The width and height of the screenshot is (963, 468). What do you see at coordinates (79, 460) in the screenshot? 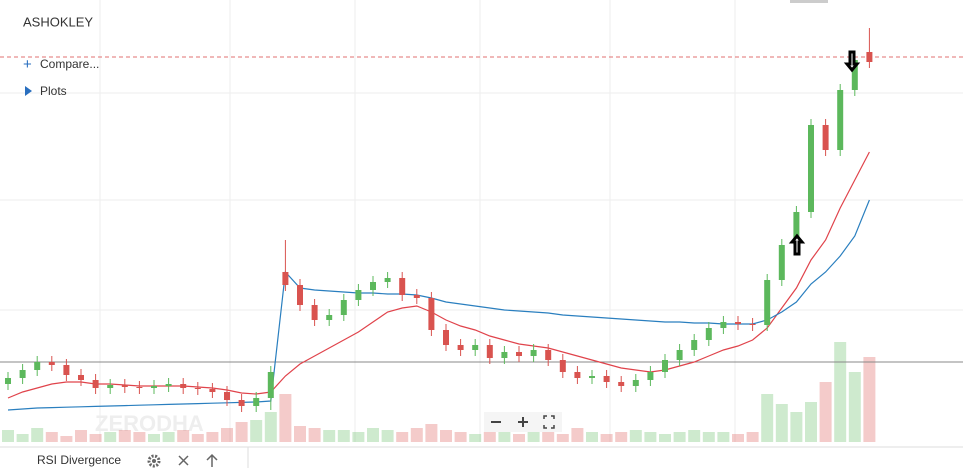
I see `indicator-label: RSI Divergence` at bounding box center [79, 460].